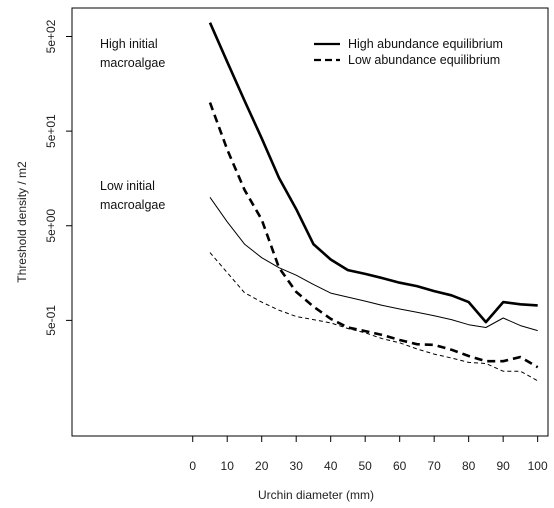 This screenshot has width=554, height=508. Describe the element at coordinates (366, 466) in the screenshot. I see `x-tick-label: 50` at that location.